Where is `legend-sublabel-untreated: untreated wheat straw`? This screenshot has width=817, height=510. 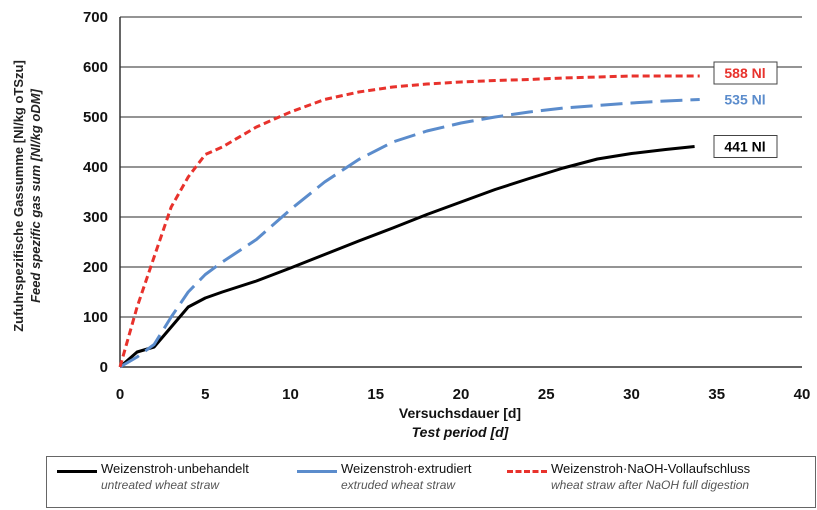 legend-sublabel-untreated: untreated wheat straw is located at coordinates (160, 485).